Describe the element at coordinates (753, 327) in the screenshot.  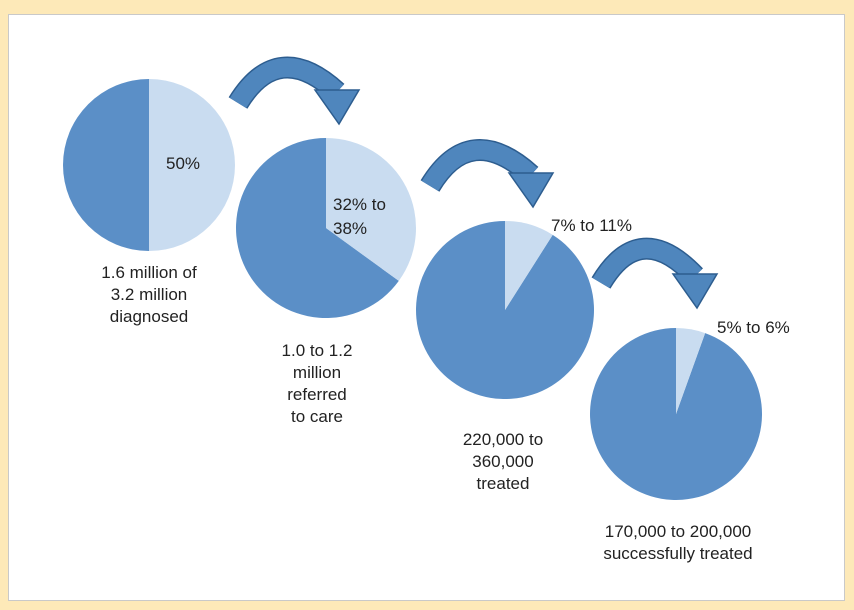
I see `pie-4-percent-label: 5% to 6%` at that location.